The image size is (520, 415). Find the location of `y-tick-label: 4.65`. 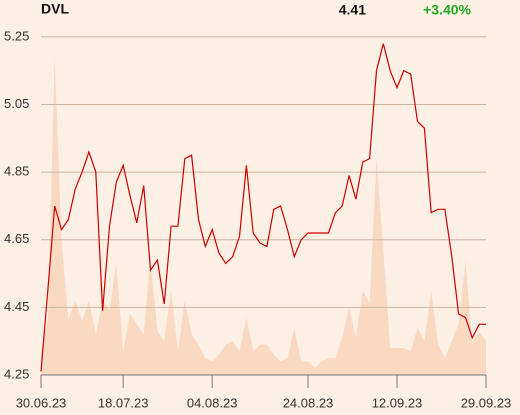

y-tick-label: 4.65 is located at coordinates (16, 238).